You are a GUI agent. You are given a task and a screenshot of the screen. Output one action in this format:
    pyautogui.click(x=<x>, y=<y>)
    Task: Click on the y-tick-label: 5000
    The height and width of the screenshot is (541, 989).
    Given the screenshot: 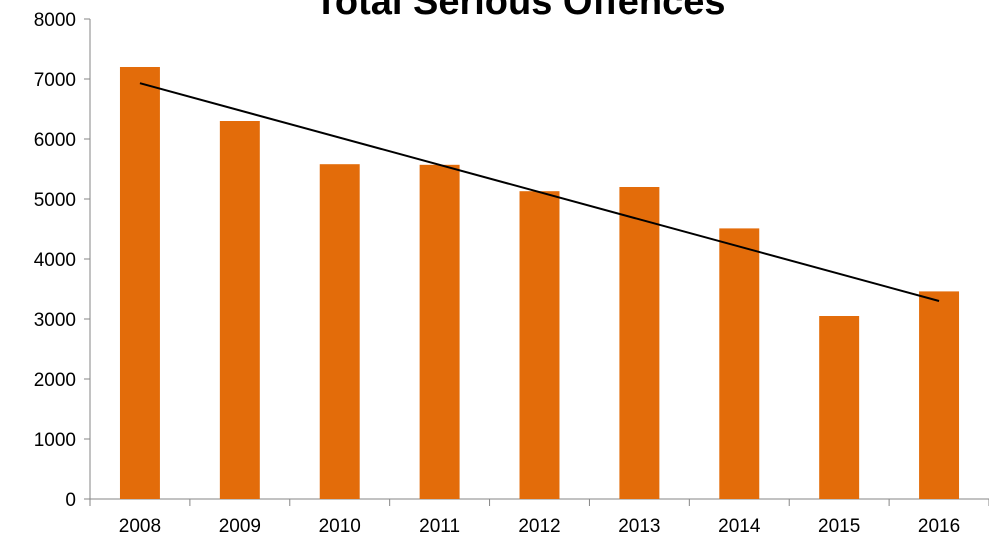 What is the action you would take?
    pyautogui.click(x=55, y=200)
    